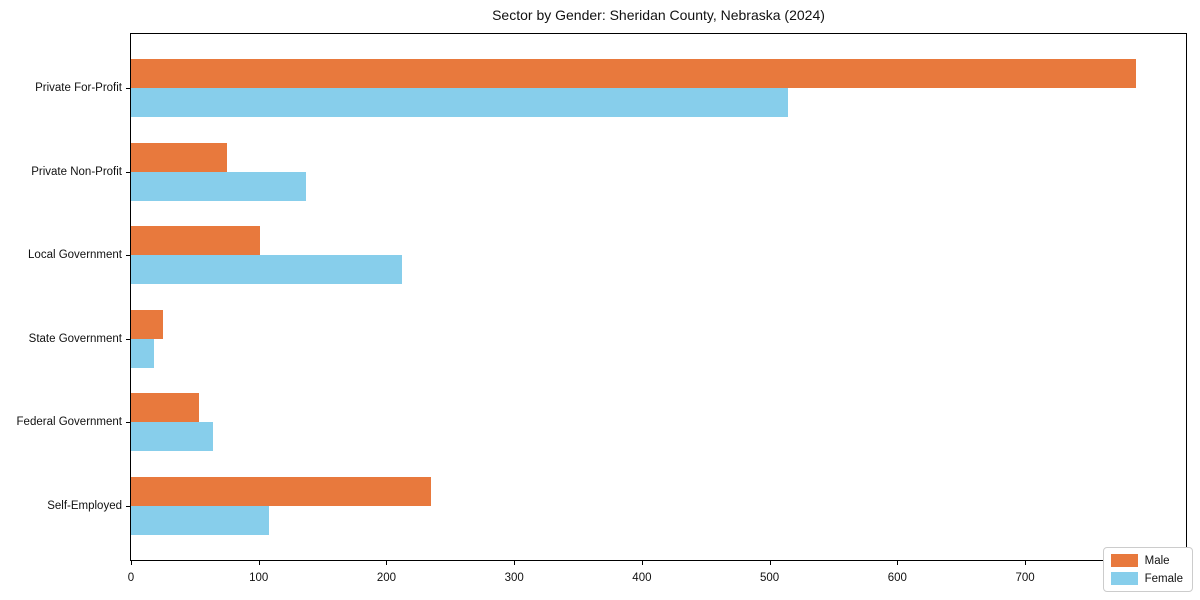 This screenshot has width=1200, height=600. Describe the element at coordinates (1025, 578) in the screenshot. I see `x-tick-label: 700` at that location.